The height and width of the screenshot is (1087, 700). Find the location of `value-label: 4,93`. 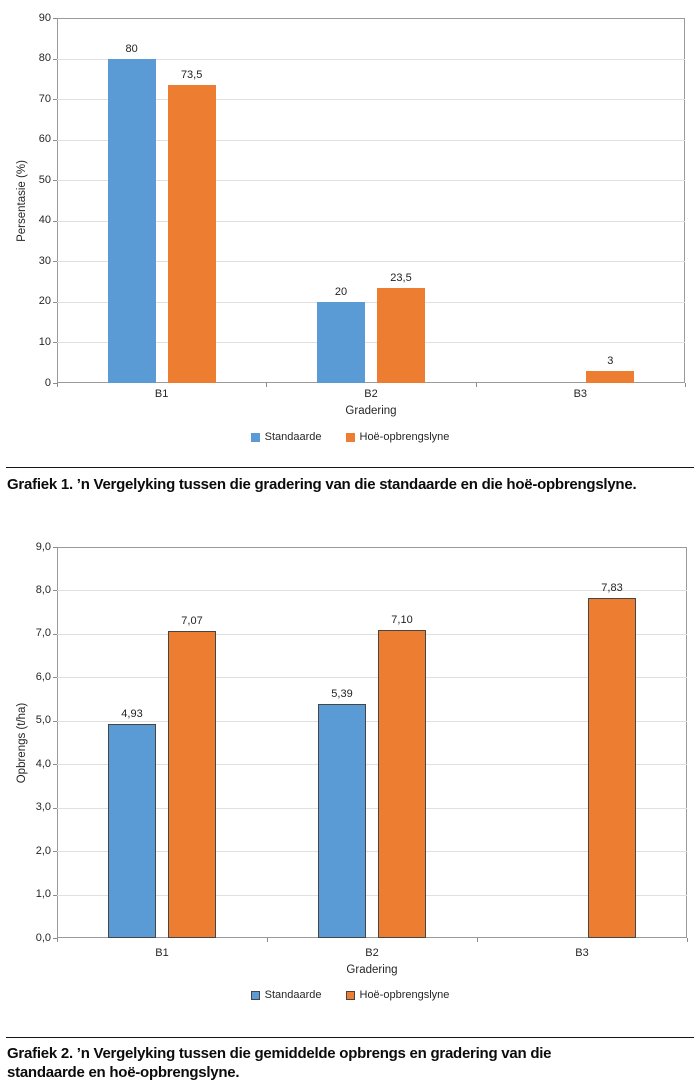

value-label: 4,93 is located at coordinates (132, 713).